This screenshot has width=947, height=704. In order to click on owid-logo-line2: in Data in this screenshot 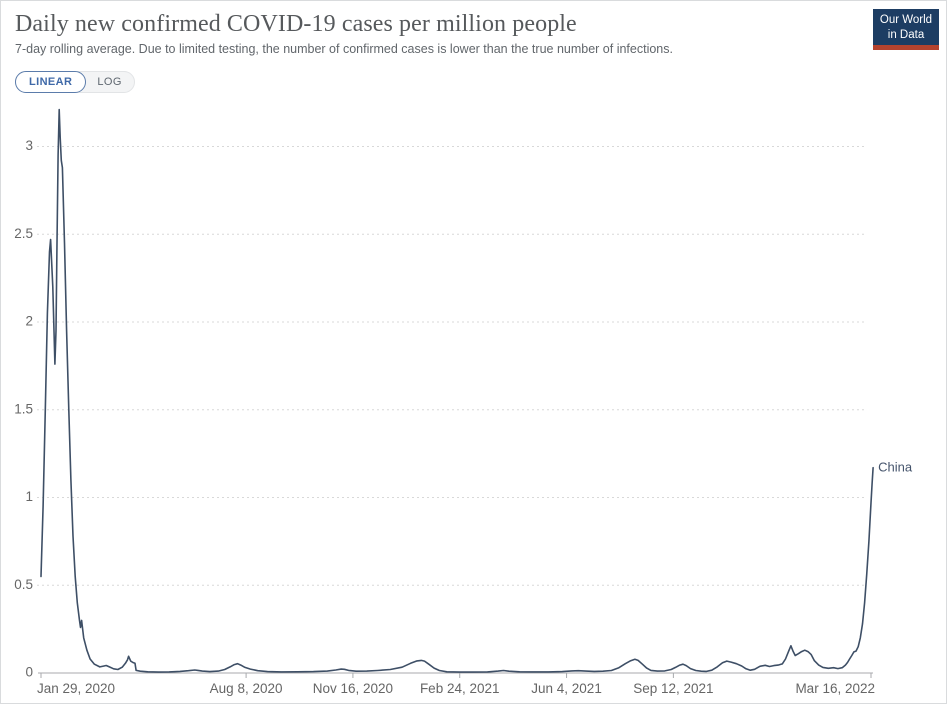, I will do `click(906, 34)`.